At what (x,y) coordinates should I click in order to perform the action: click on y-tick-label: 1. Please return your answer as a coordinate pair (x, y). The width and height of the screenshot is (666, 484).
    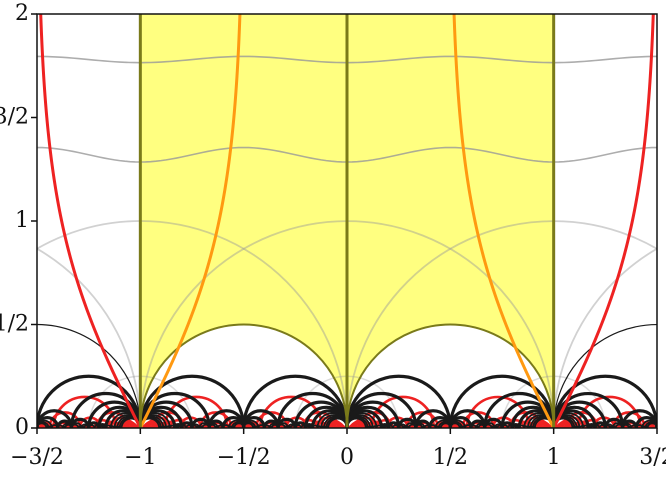
    Looking at the image, I should click on (22, 220).